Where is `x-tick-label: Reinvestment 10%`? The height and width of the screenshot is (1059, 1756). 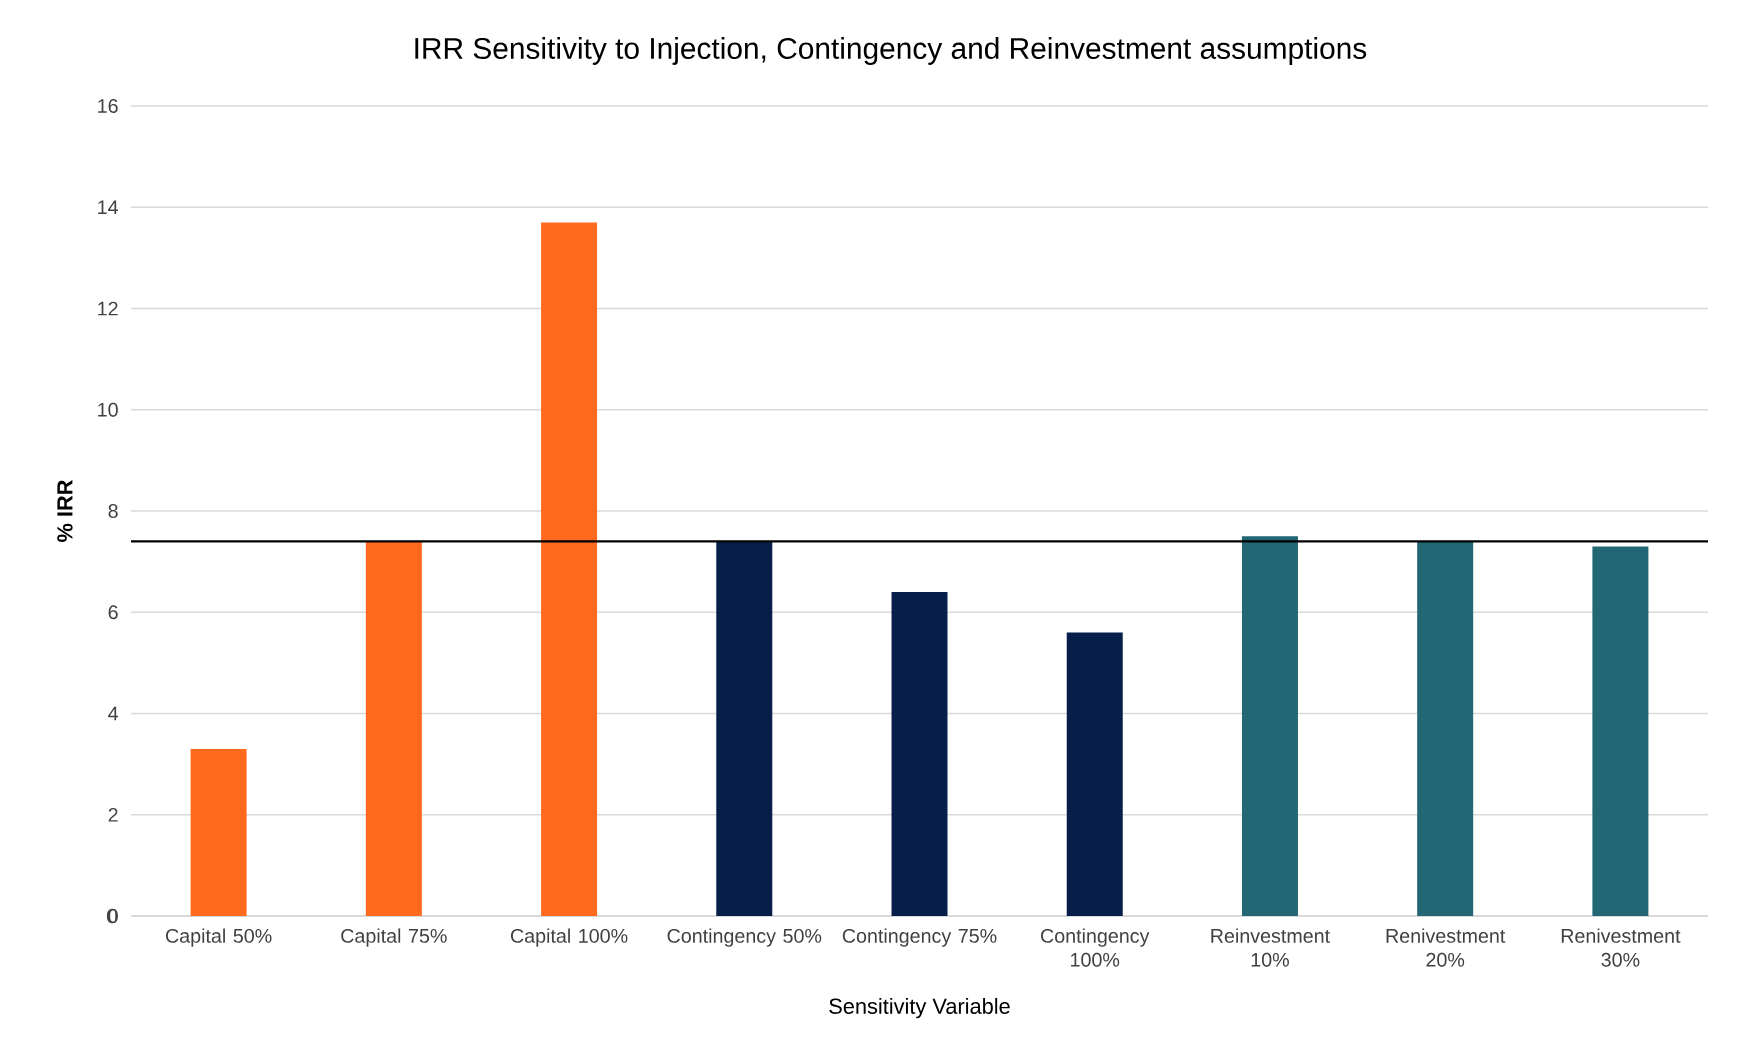 x-tick-label: Reinvestment 10% is located at coordinates (1270, 947).